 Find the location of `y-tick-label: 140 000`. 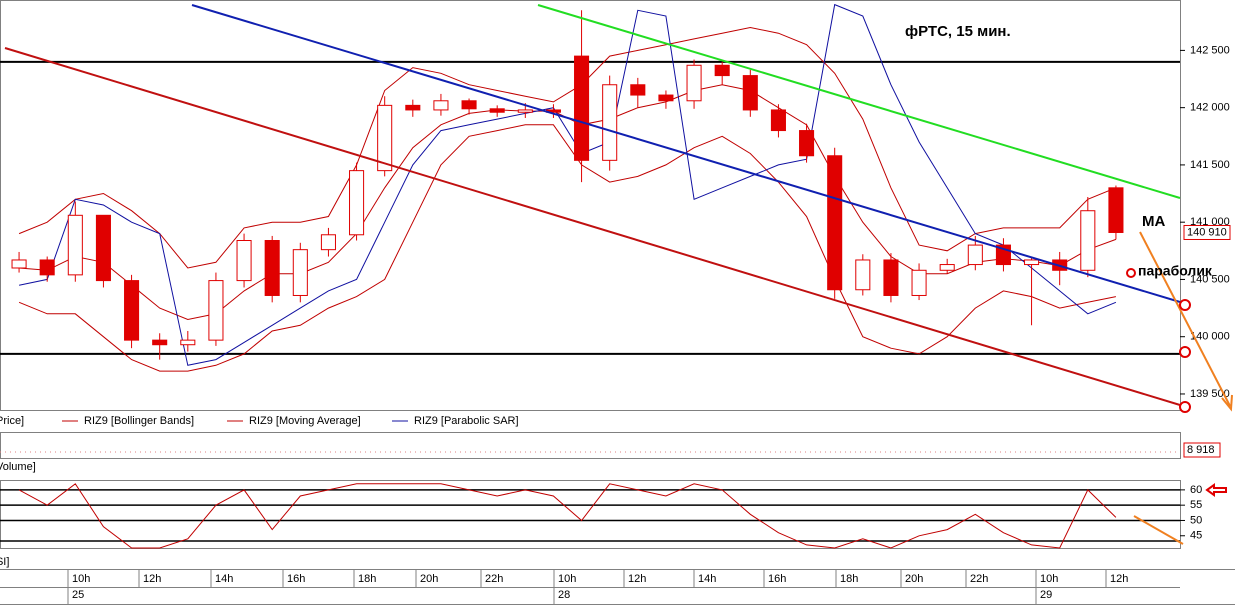

y-tick-label: 140 000 is located at coordinates (1210, 337).